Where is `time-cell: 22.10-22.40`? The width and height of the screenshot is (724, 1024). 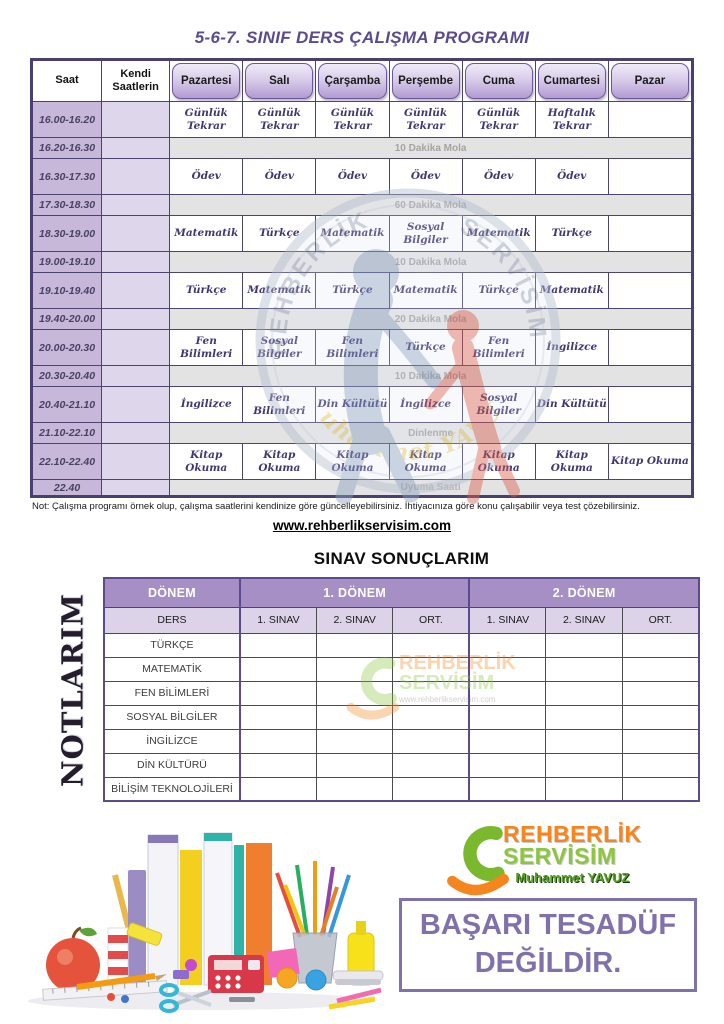 time-cell: 22.10-22.40 is located at coordinates (66, 461).